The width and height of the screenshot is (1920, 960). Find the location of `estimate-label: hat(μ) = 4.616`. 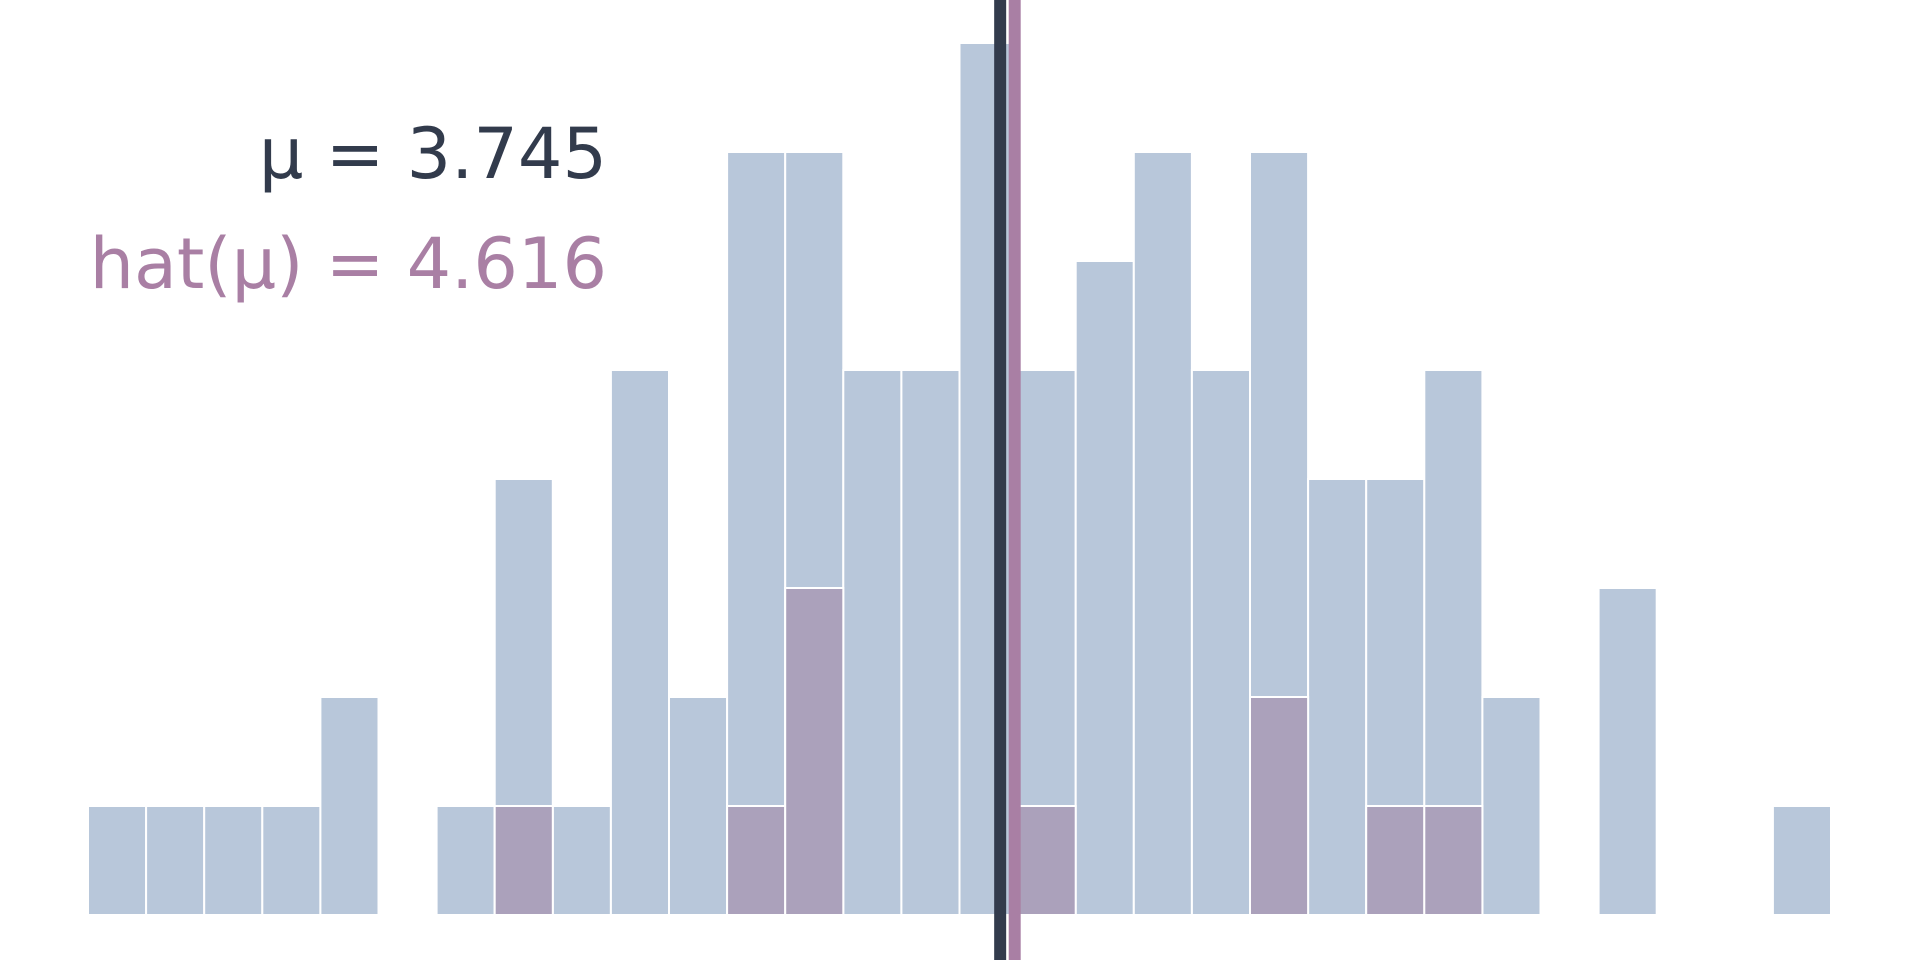

estimate-label: hat(μ) = 4.616 is located at coordinates (348, 264).